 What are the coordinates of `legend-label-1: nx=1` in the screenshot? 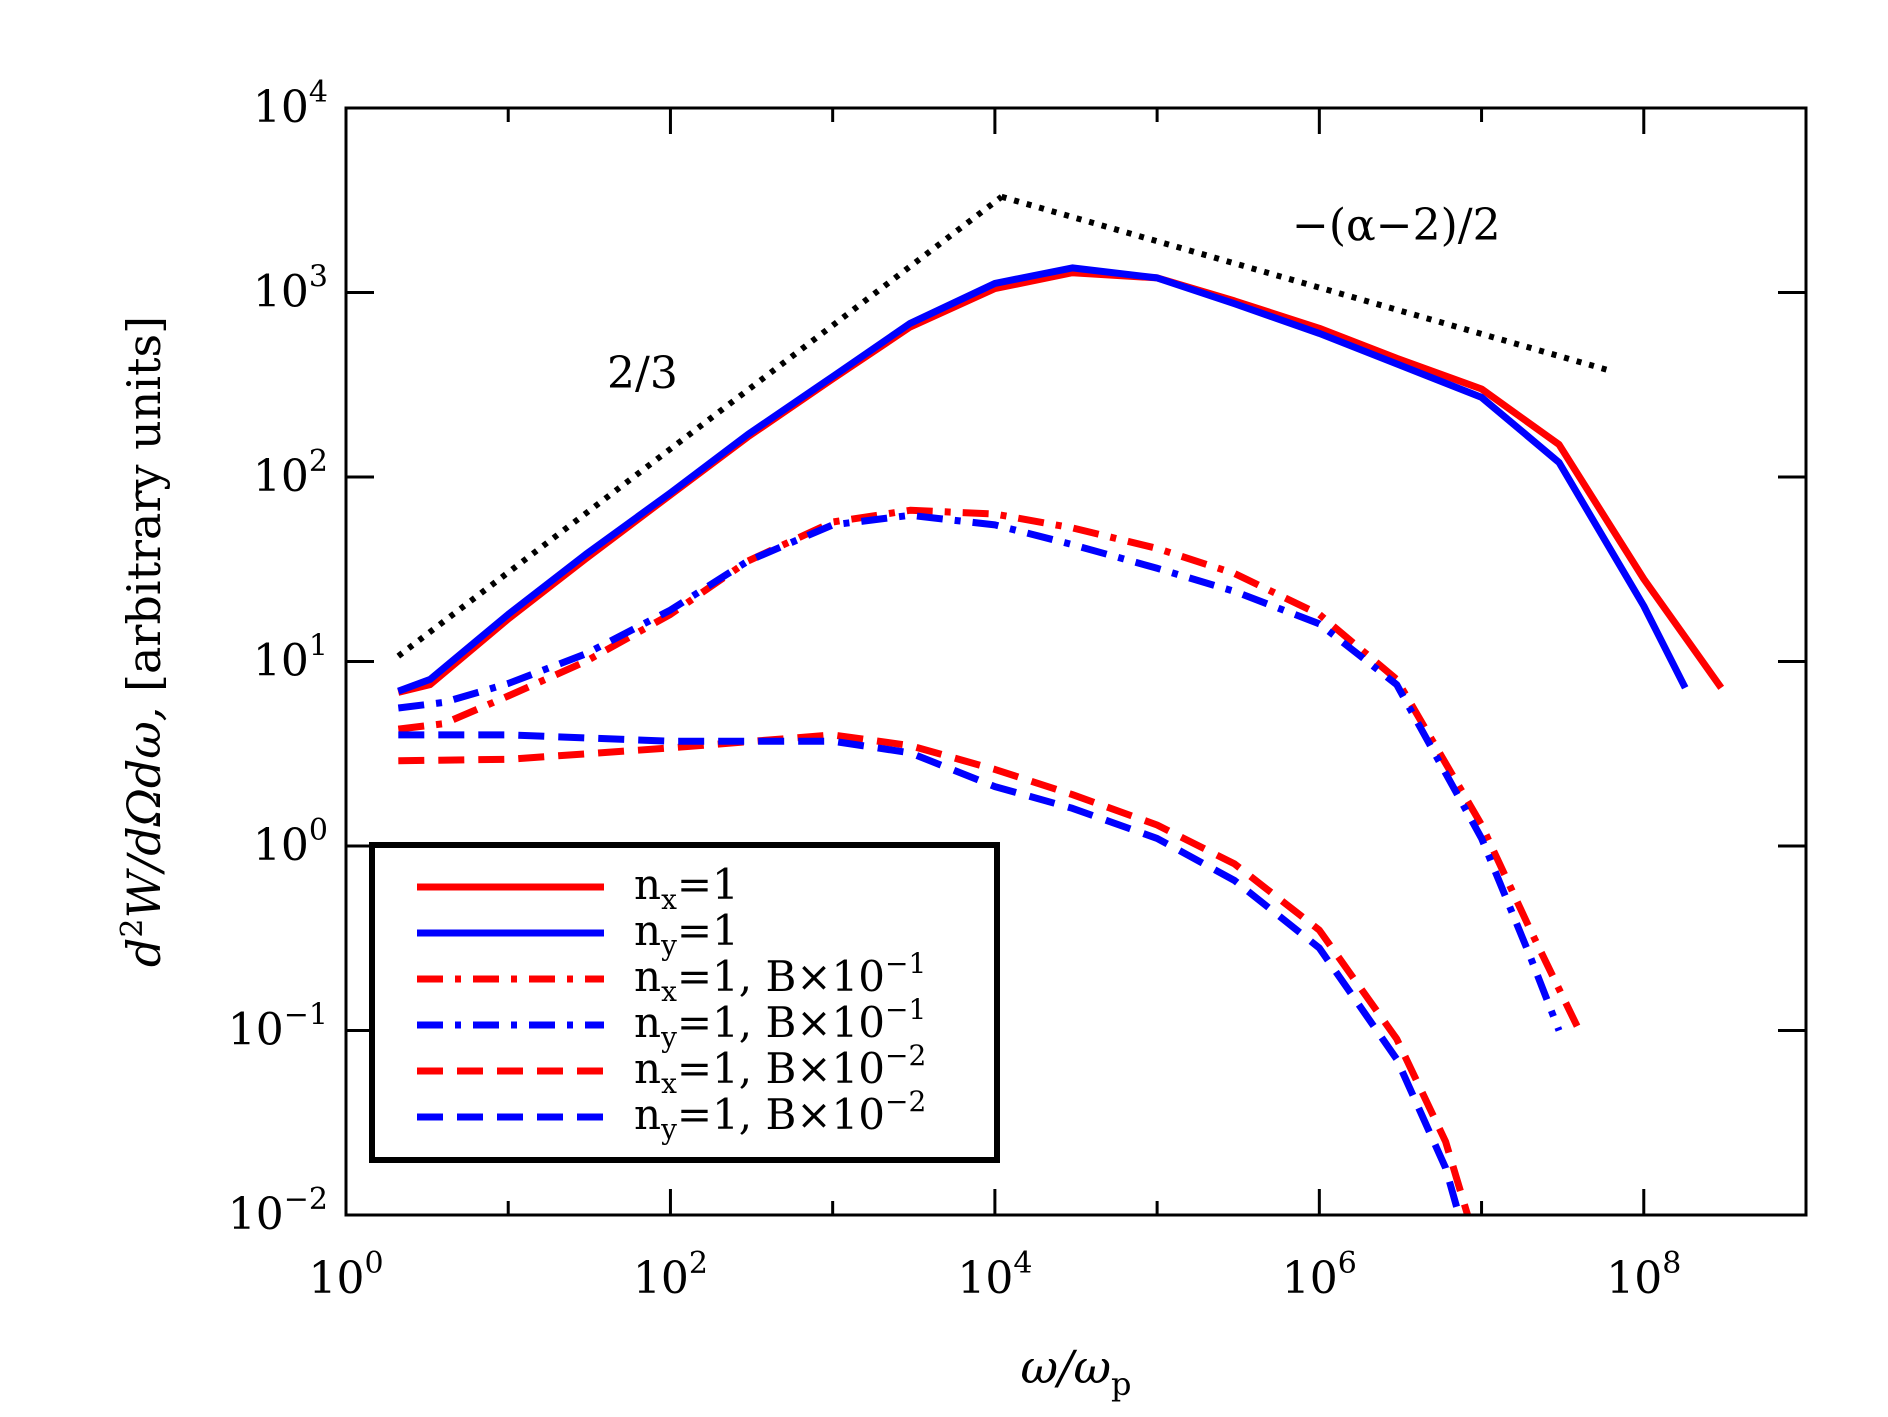 It's located at (686, 888).